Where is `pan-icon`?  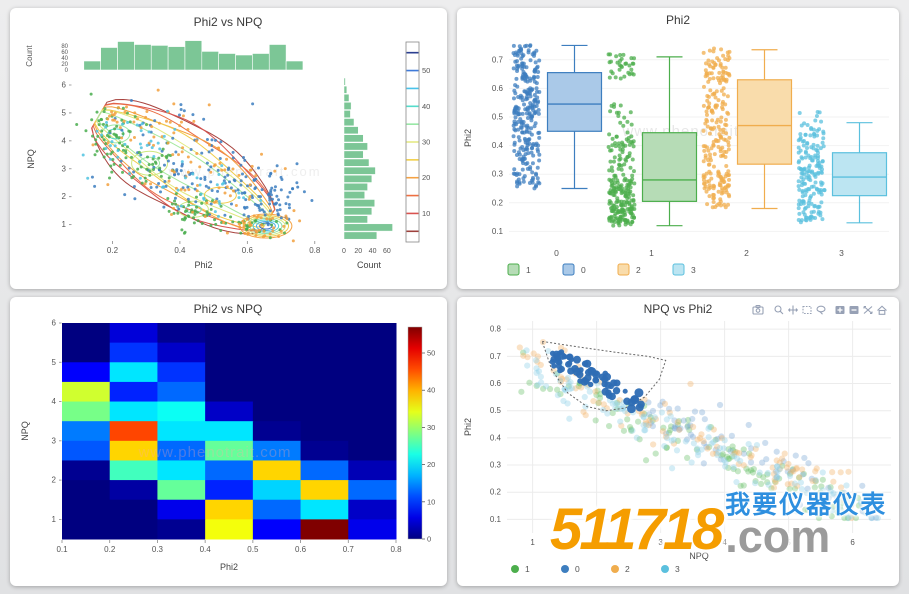
pan-icon is located at coordinates (793, 310).